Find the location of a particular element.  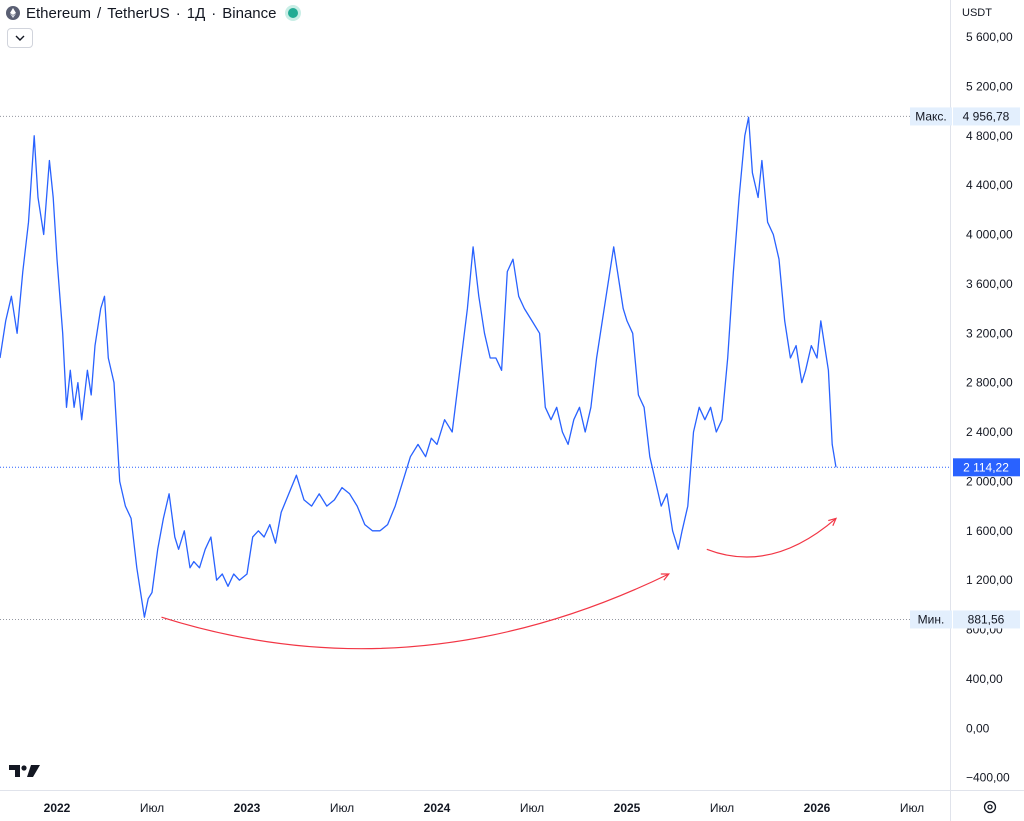

last-price-marker-value: 2 114,22 is located at coordinates (986, 467).